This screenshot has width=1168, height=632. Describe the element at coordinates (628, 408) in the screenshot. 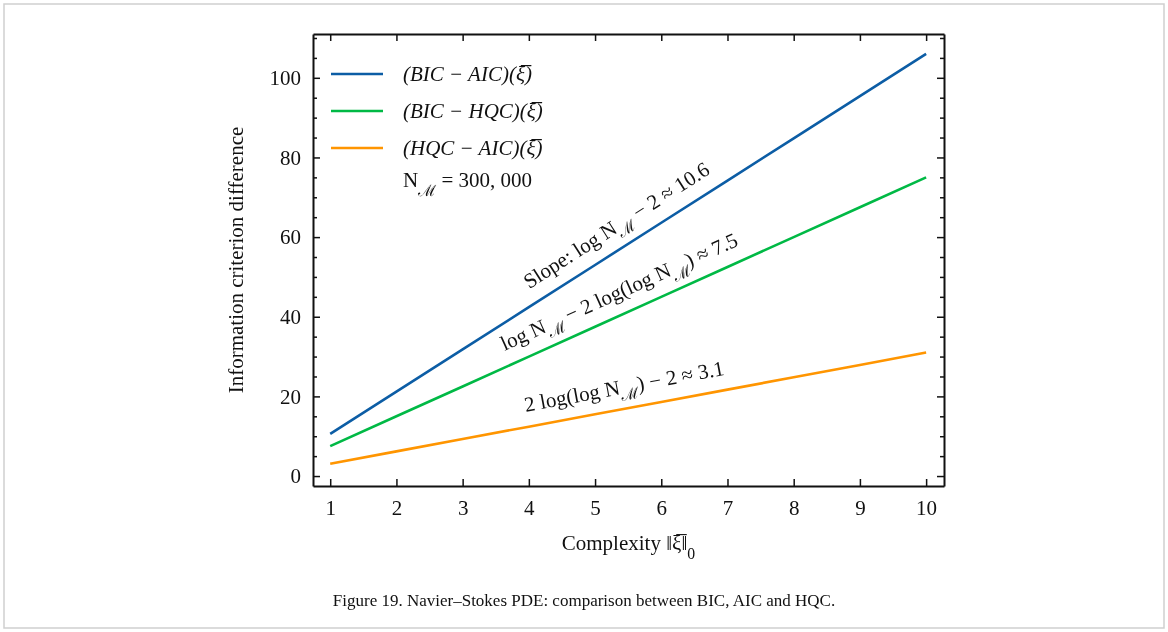

I see `line-series` at that location.